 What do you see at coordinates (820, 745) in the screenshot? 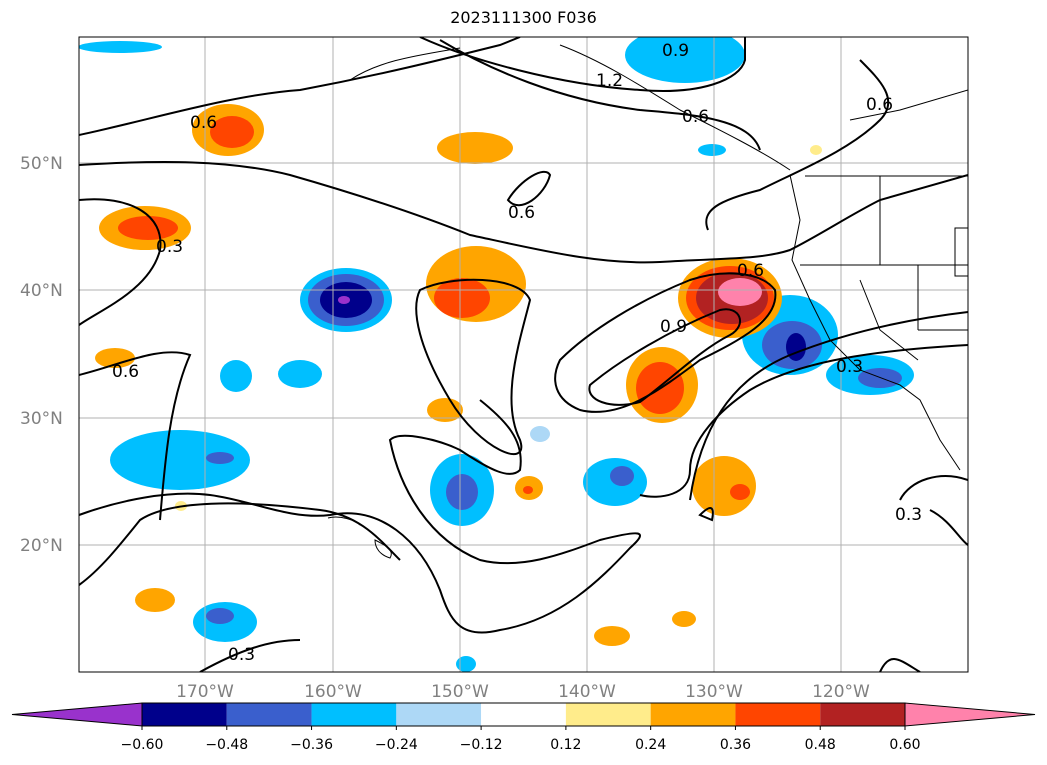
I see `colorbar-tick-label: 0.48` at bounding box center [820, 745].